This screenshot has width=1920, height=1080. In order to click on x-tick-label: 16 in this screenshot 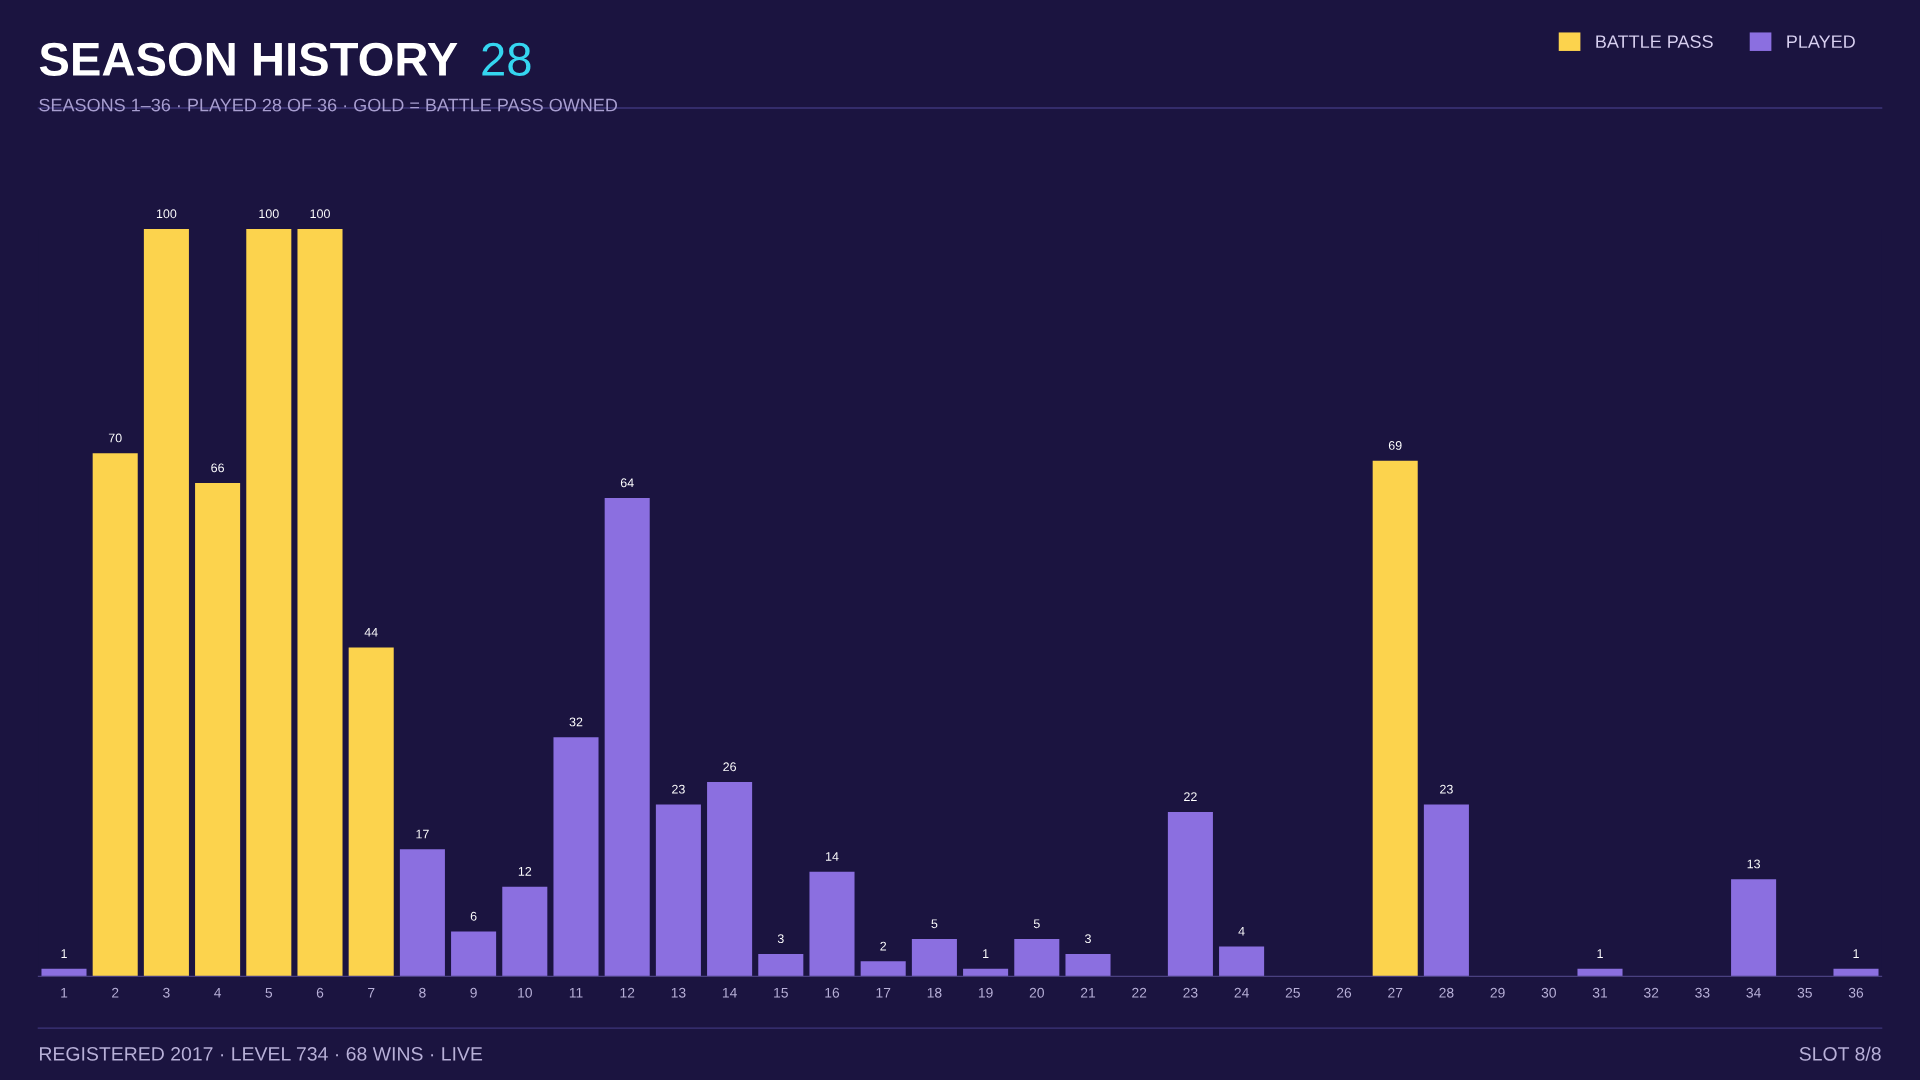, I will do `click(832, 992)`.